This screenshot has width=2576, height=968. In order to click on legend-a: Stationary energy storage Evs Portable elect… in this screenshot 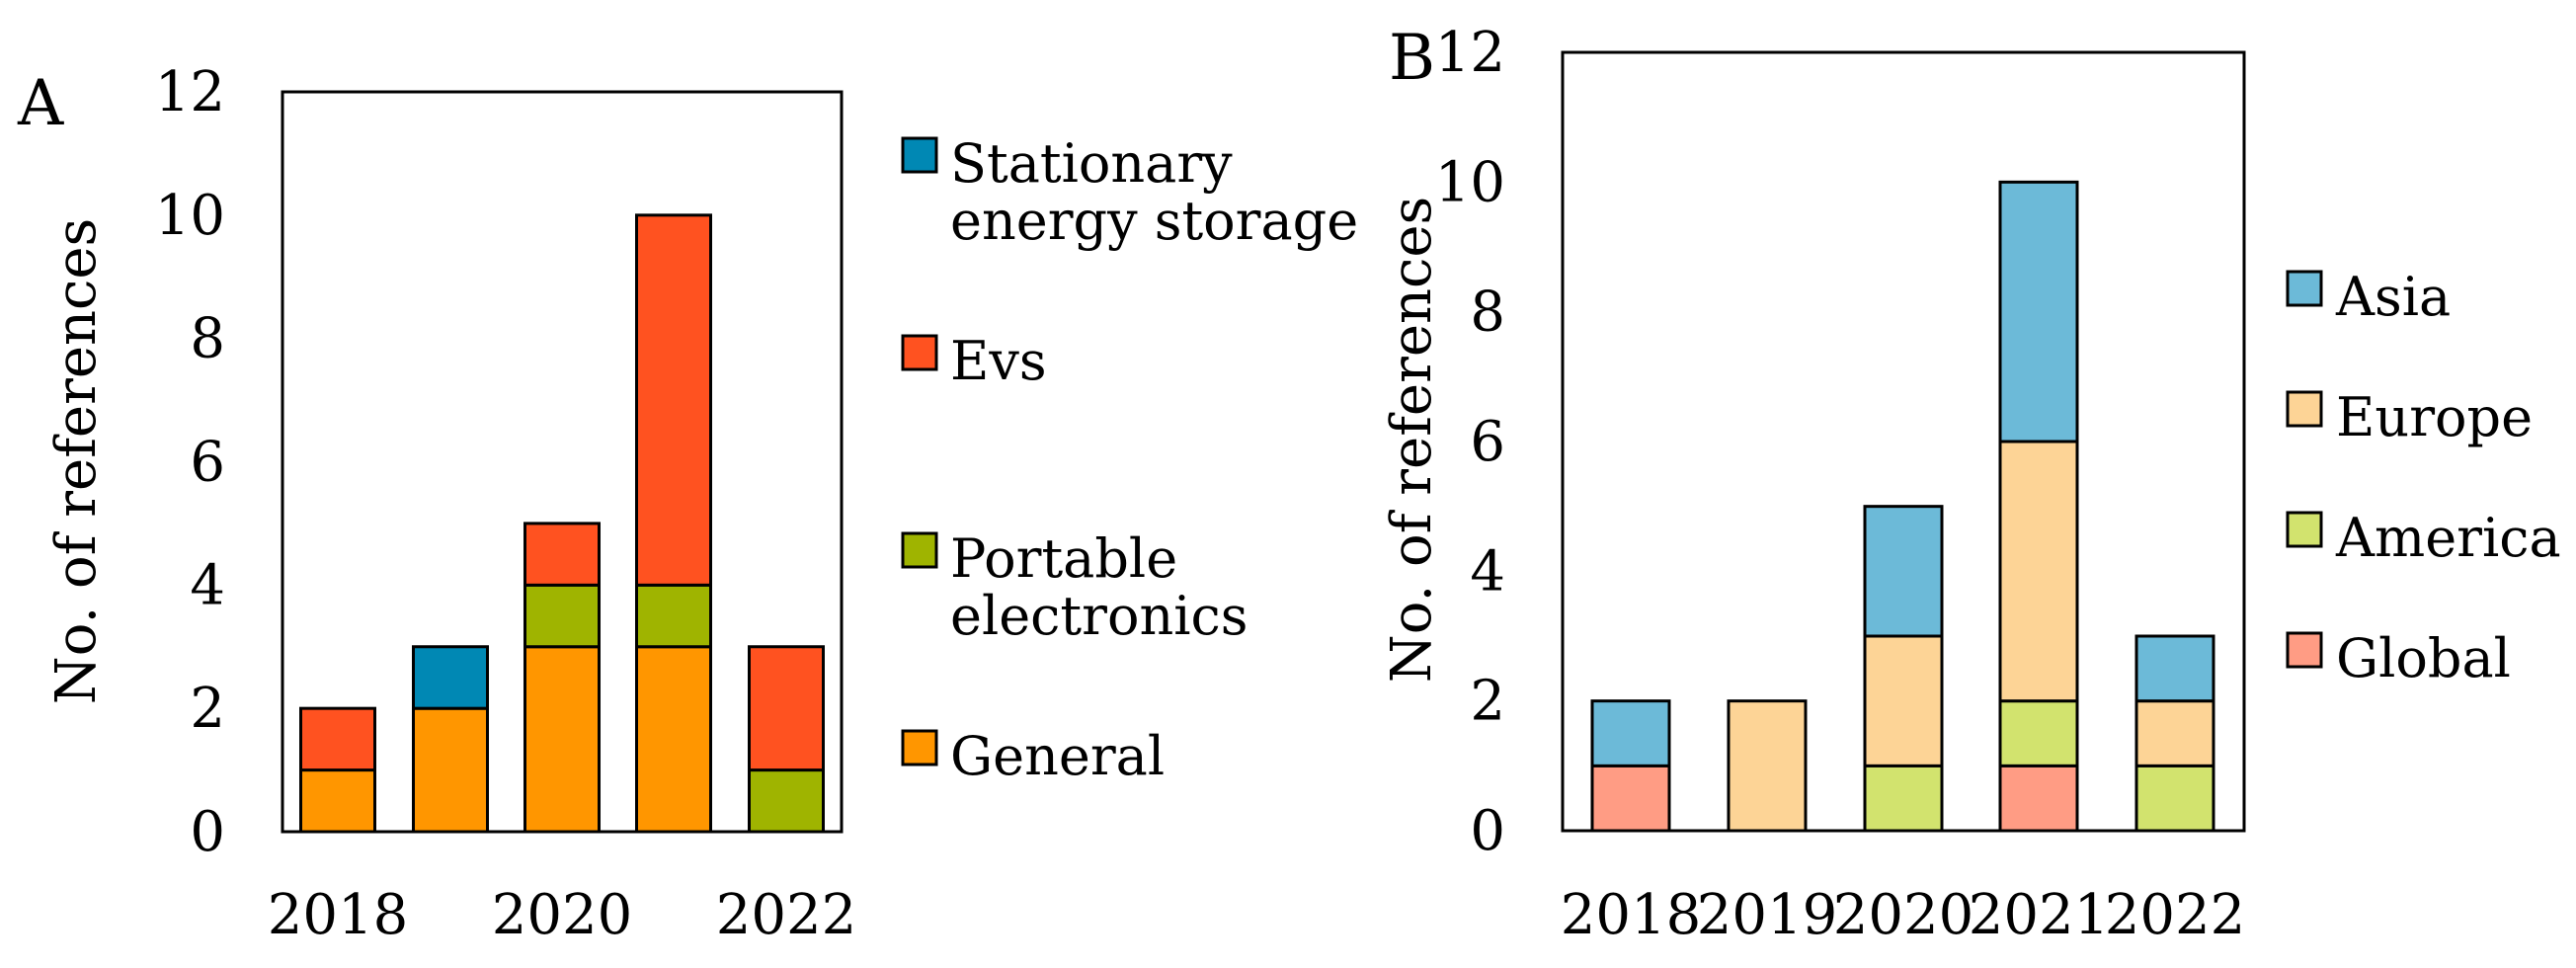, I will do `click(1129, 460)`.